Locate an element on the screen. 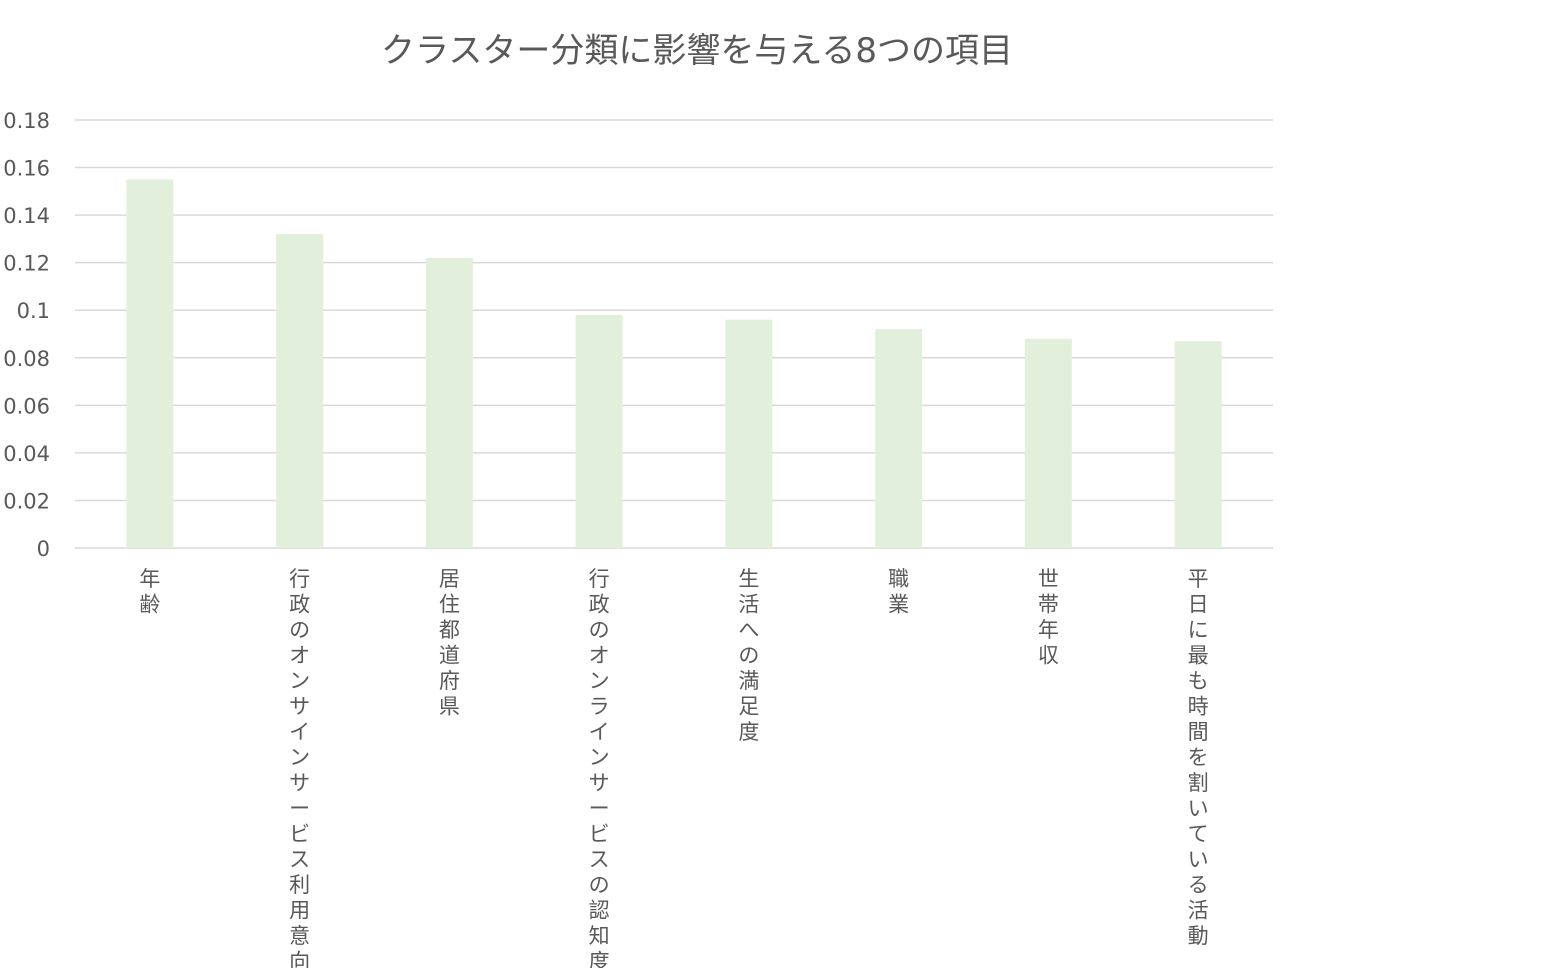  x-category-label: 年齢 is located at coordinates (149, 592).